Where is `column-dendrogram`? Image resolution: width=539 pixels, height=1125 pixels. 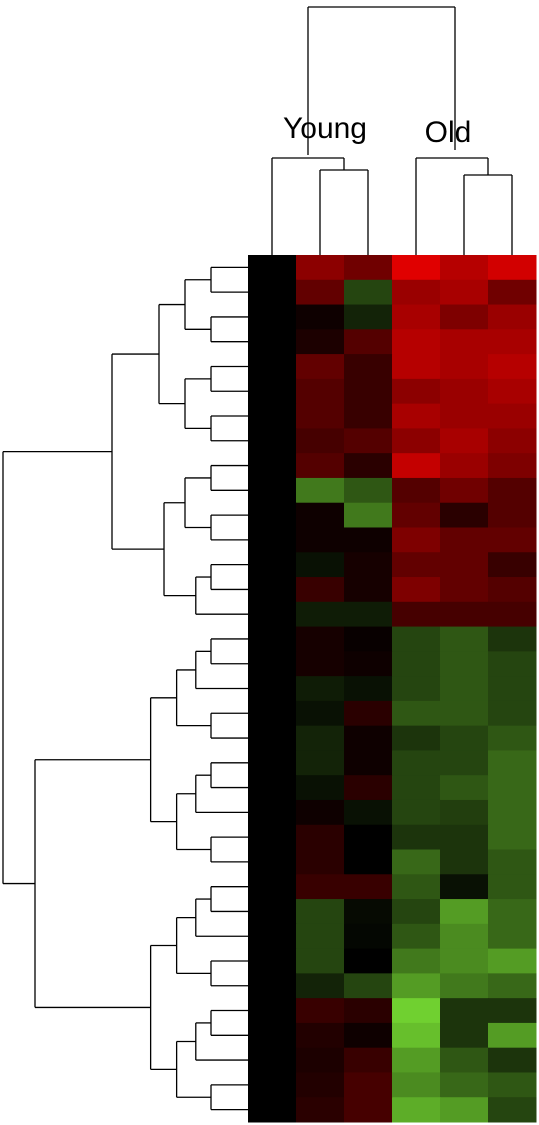
column-dendrogram is located at coordinates (392, 130).